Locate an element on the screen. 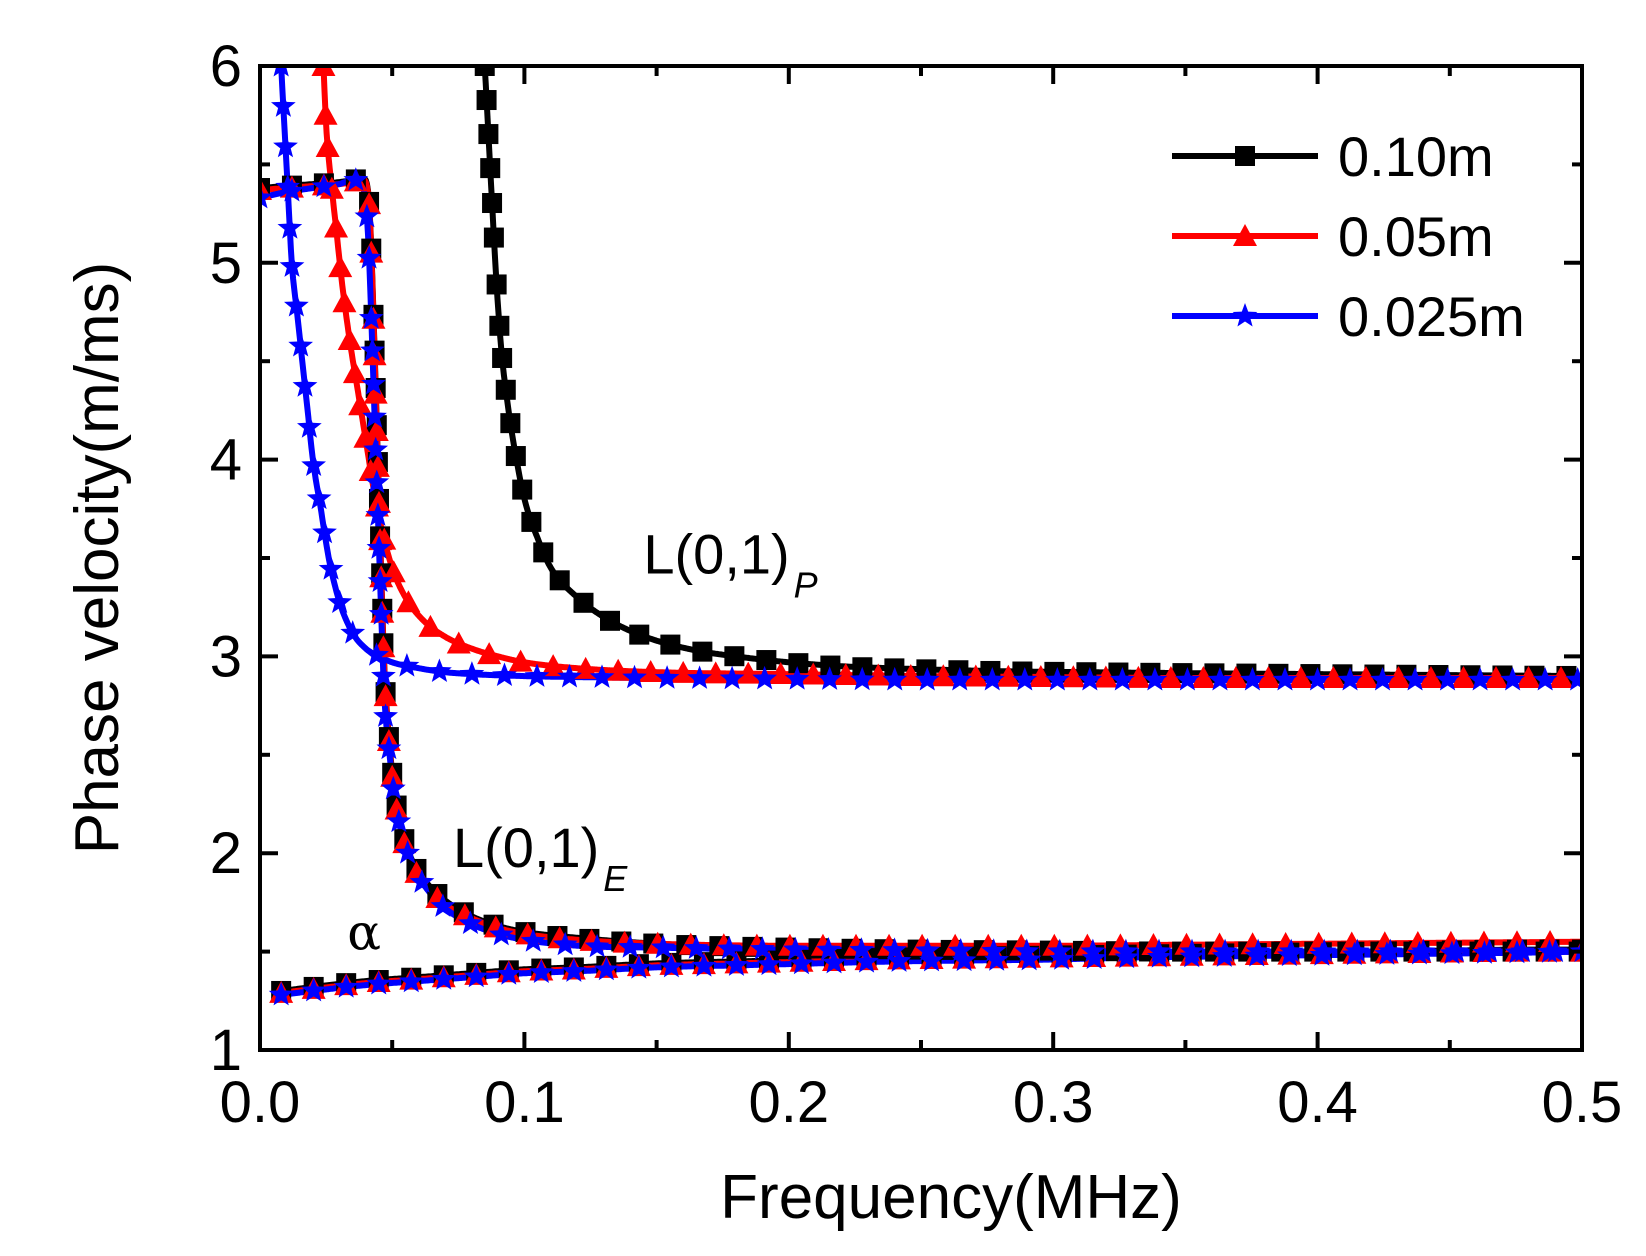 Image resolution: width=1646 pixels, height=1256 pixels. x-tick-label: 0.0 is located at coordinates (260, 1102).